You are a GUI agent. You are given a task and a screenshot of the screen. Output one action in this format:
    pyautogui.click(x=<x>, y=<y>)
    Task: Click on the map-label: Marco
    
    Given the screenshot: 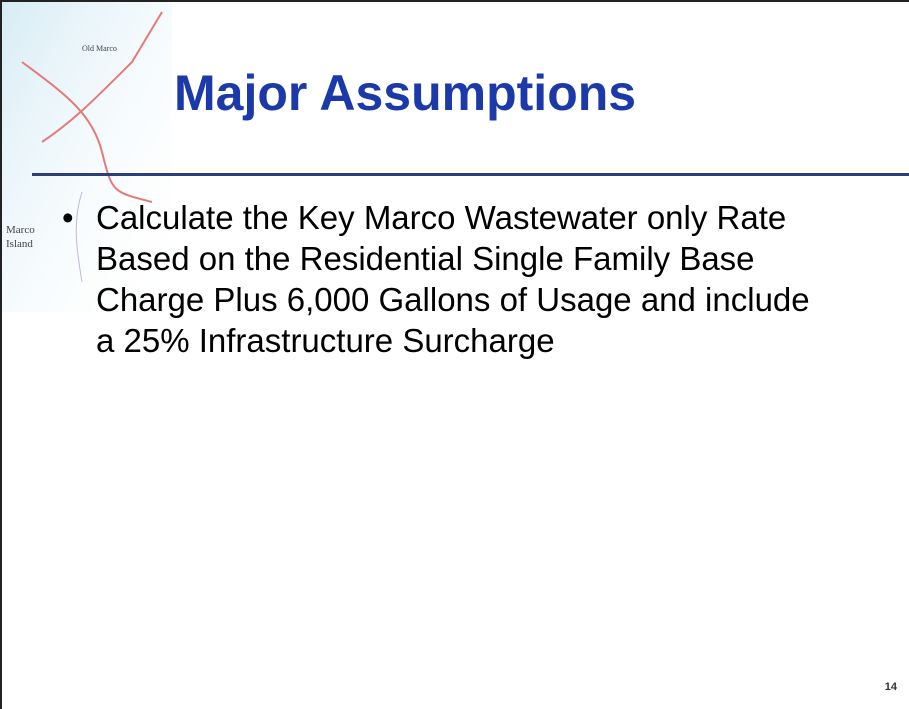 What is the action you would take?
    pyautogui.click(x=20, y=230)
    